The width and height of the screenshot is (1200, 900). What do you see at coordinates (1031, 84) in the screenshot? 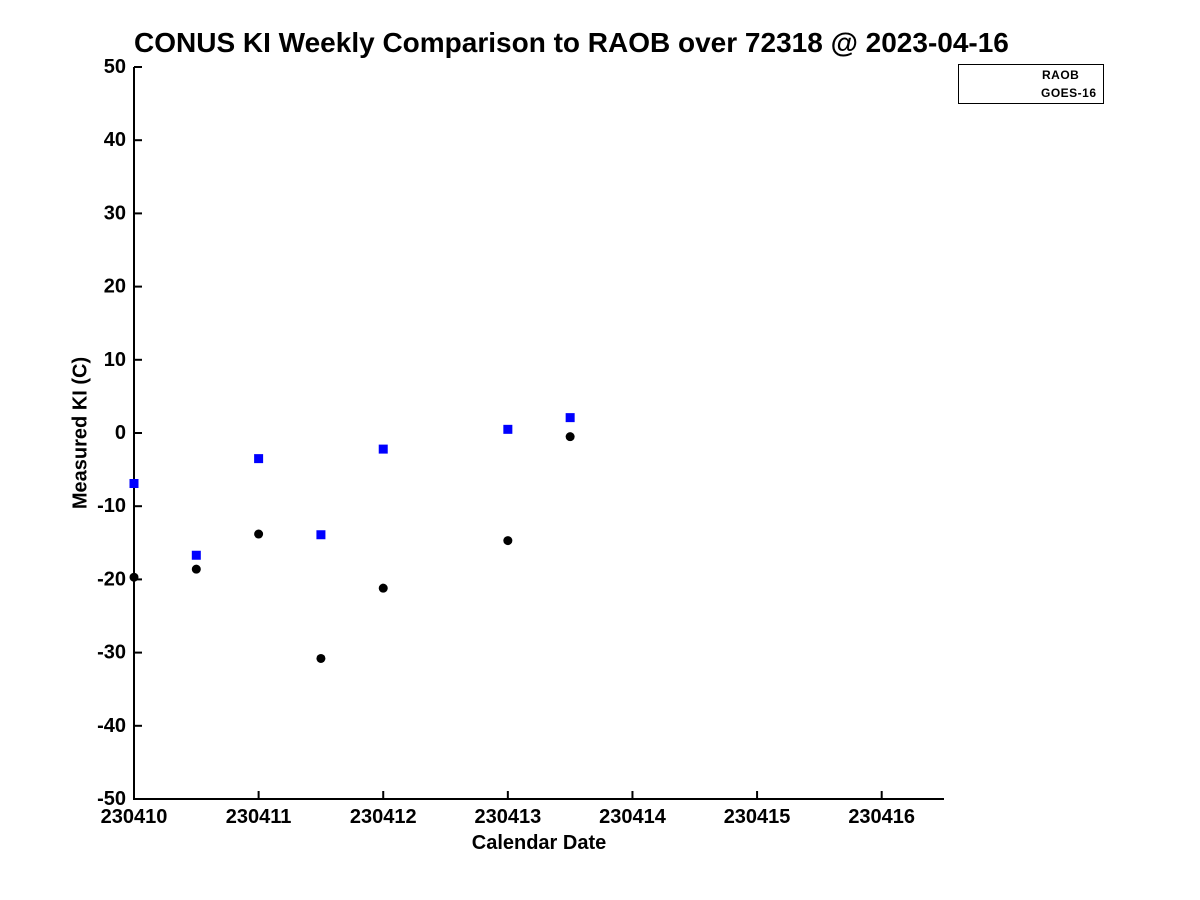
I see `legend: RAOB GOES-16` at bounding box center [1031, 84].